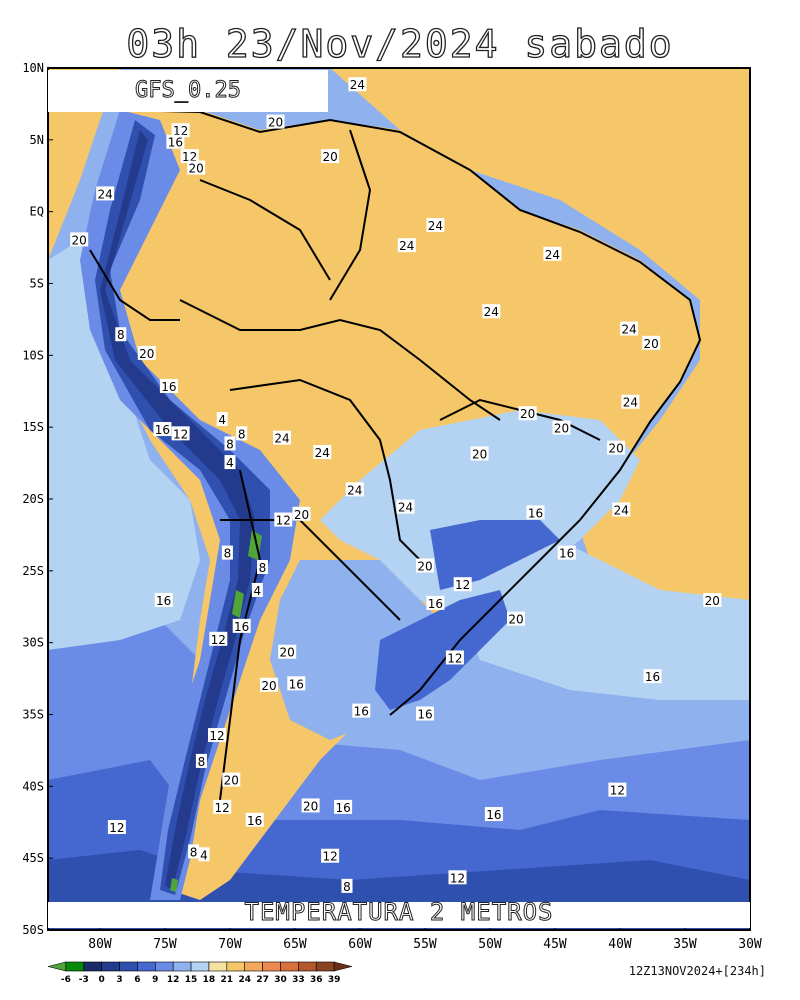 Image resolution: width=800 pixels, height=1000 pixels. Describe the element at coordinates (334, 980) in the screenshot. I see `colorbar-label: 39` at that location.